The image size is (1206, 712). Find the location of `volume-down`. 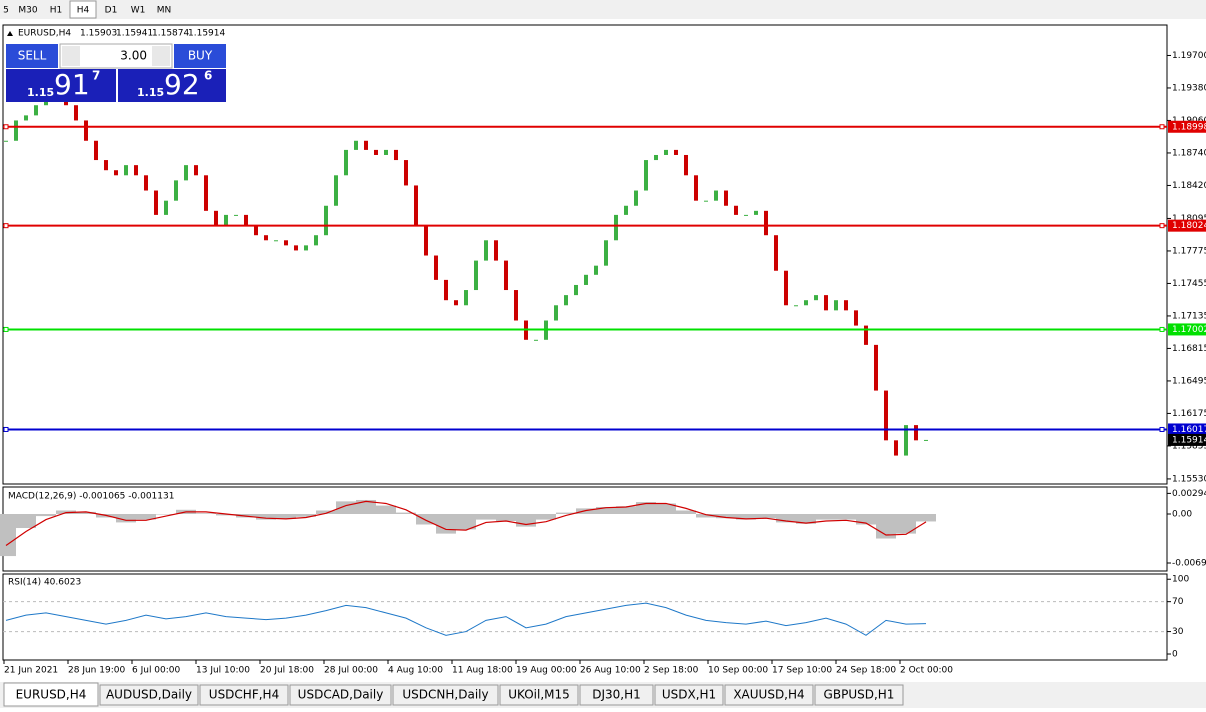

volume-down is located at coordinates (71, 56).